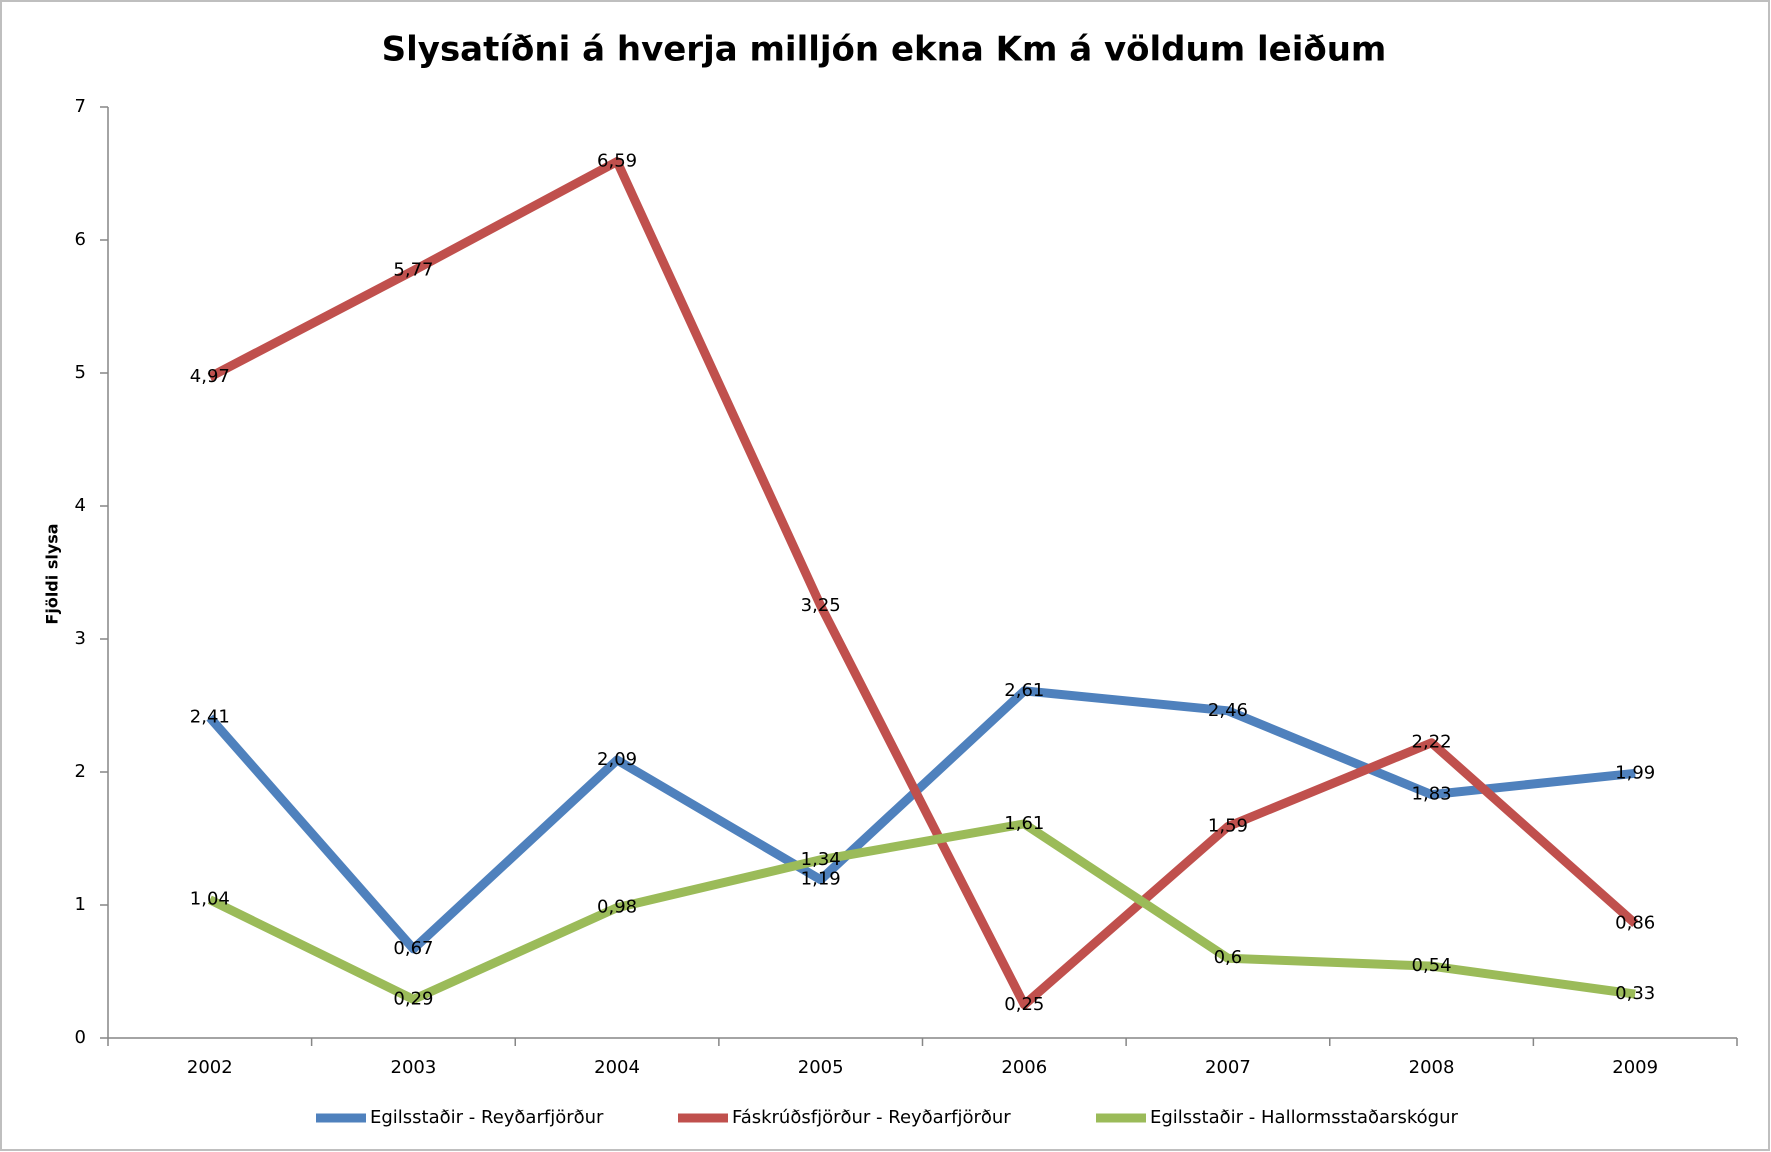  Describe the element at coordinates (821, 879) in the screenshot. I see `data-label: 1,19` at that location.